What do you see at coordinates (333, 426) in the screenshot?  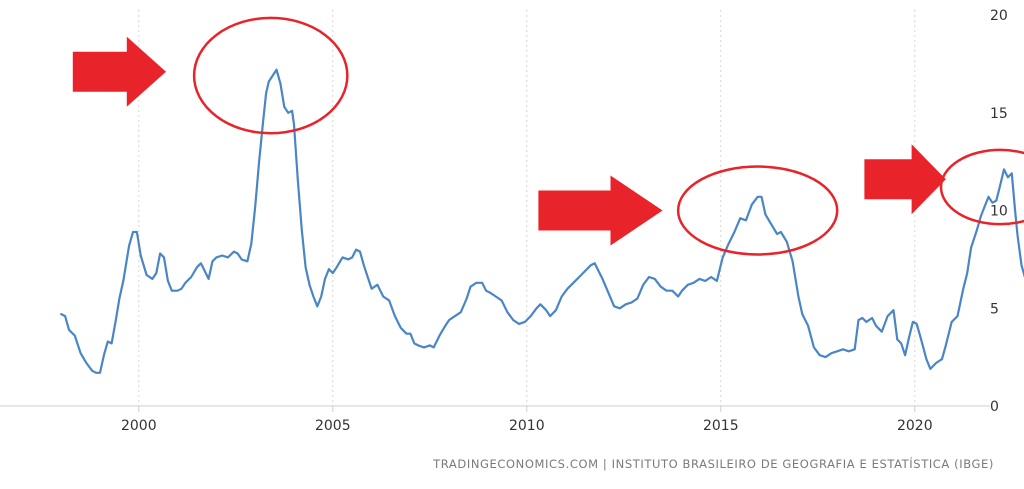 I see `x-tick-label: 2005` at bounding box center [333, 426].